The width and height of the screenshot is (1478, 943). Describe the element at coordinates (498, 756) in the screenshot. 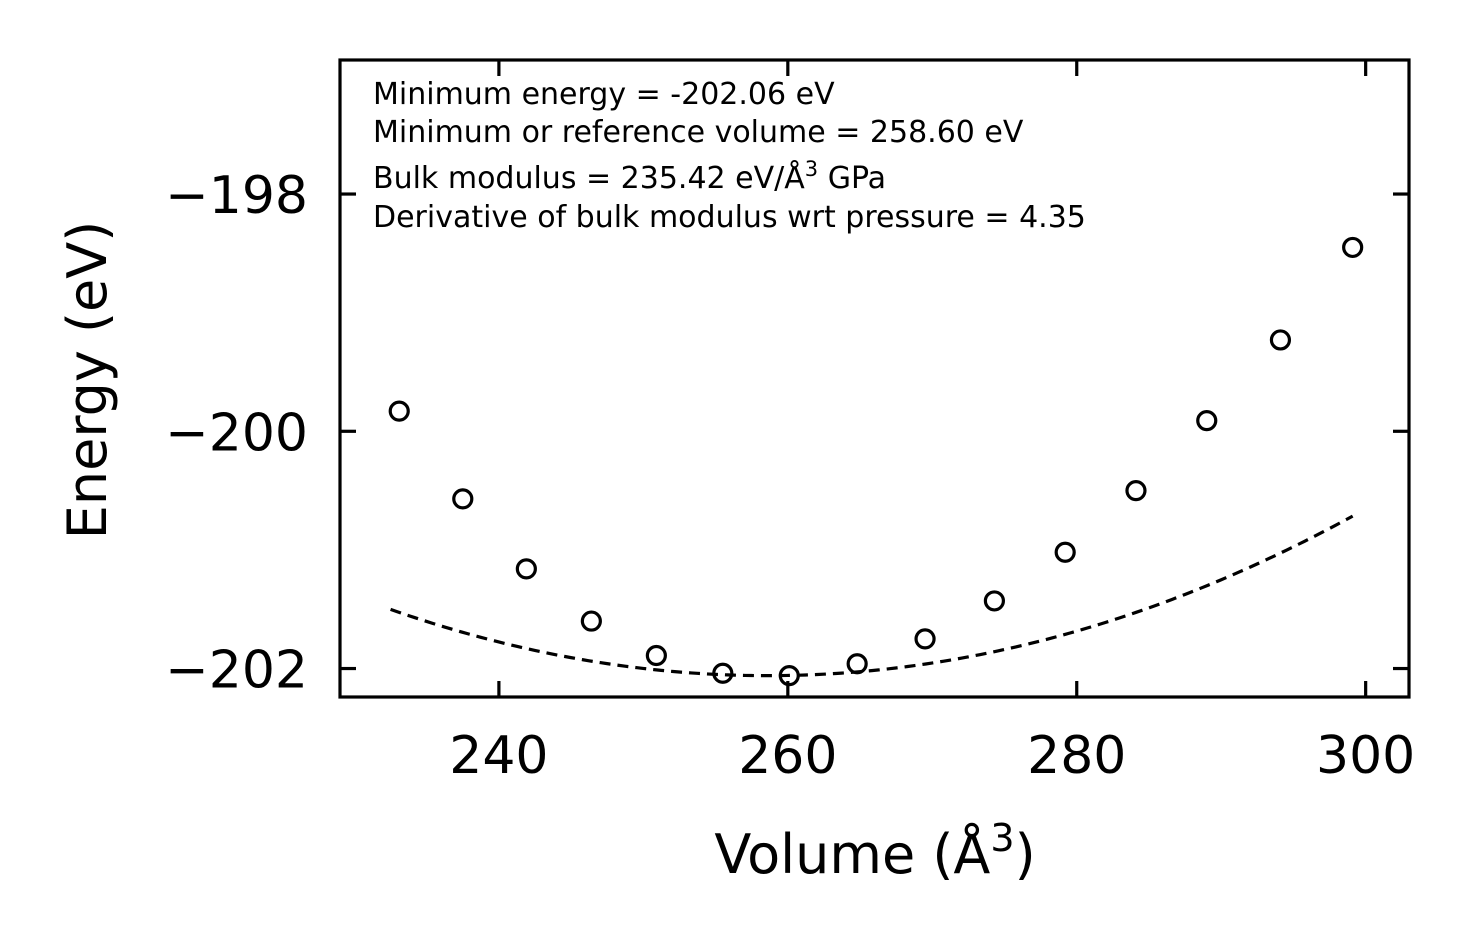

I see `x-tick-label: 240` at that location.